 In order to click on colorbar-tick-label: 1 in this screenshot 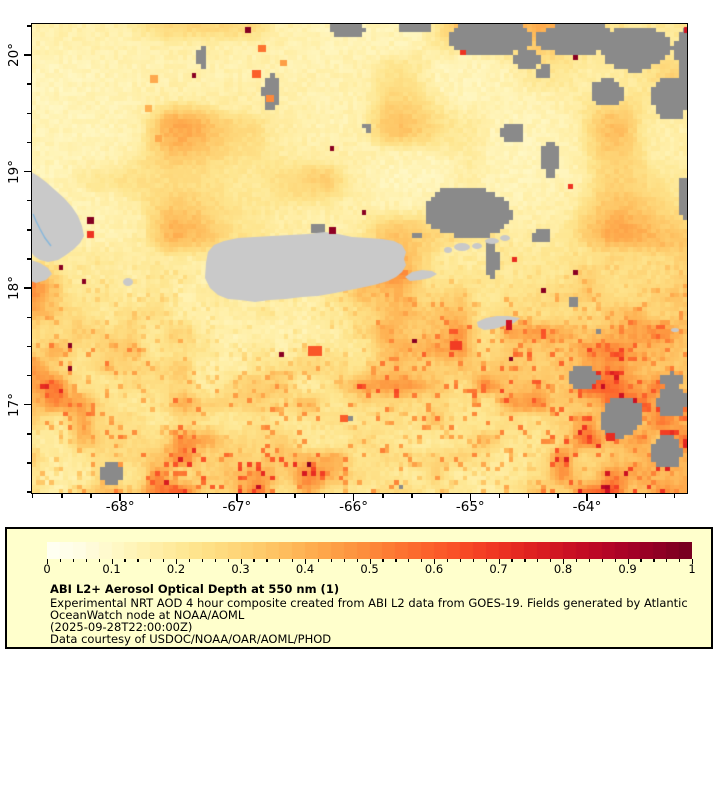, I will do `click(692, 569)`.